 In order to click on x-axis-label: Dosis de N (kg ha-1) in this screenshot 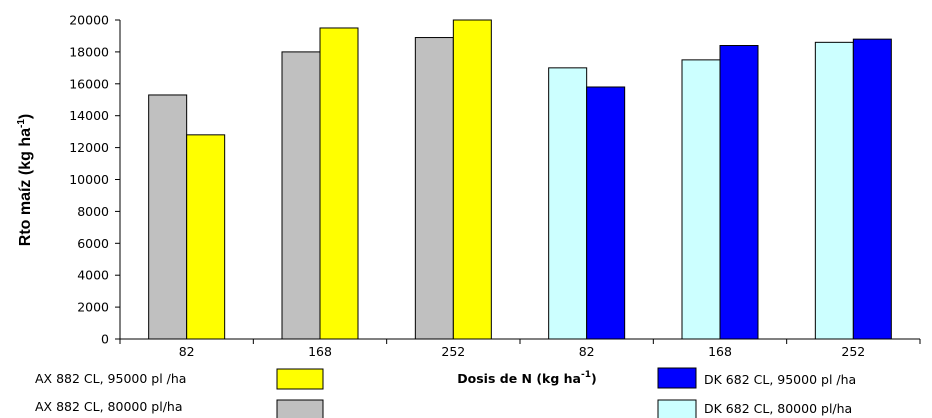, I will do `click(526, 378)`.